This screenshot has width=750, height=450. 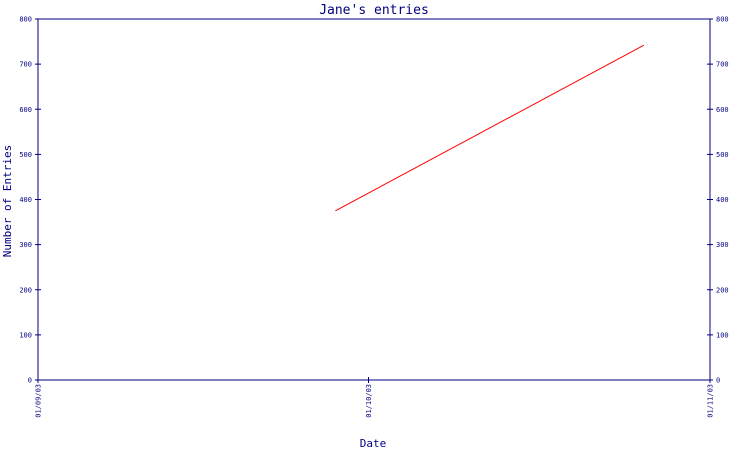 What do you see at coordinates (25, 335) in the screenshot?
I see `y-tick-label-left: 100` at bounding box center [25, 335].